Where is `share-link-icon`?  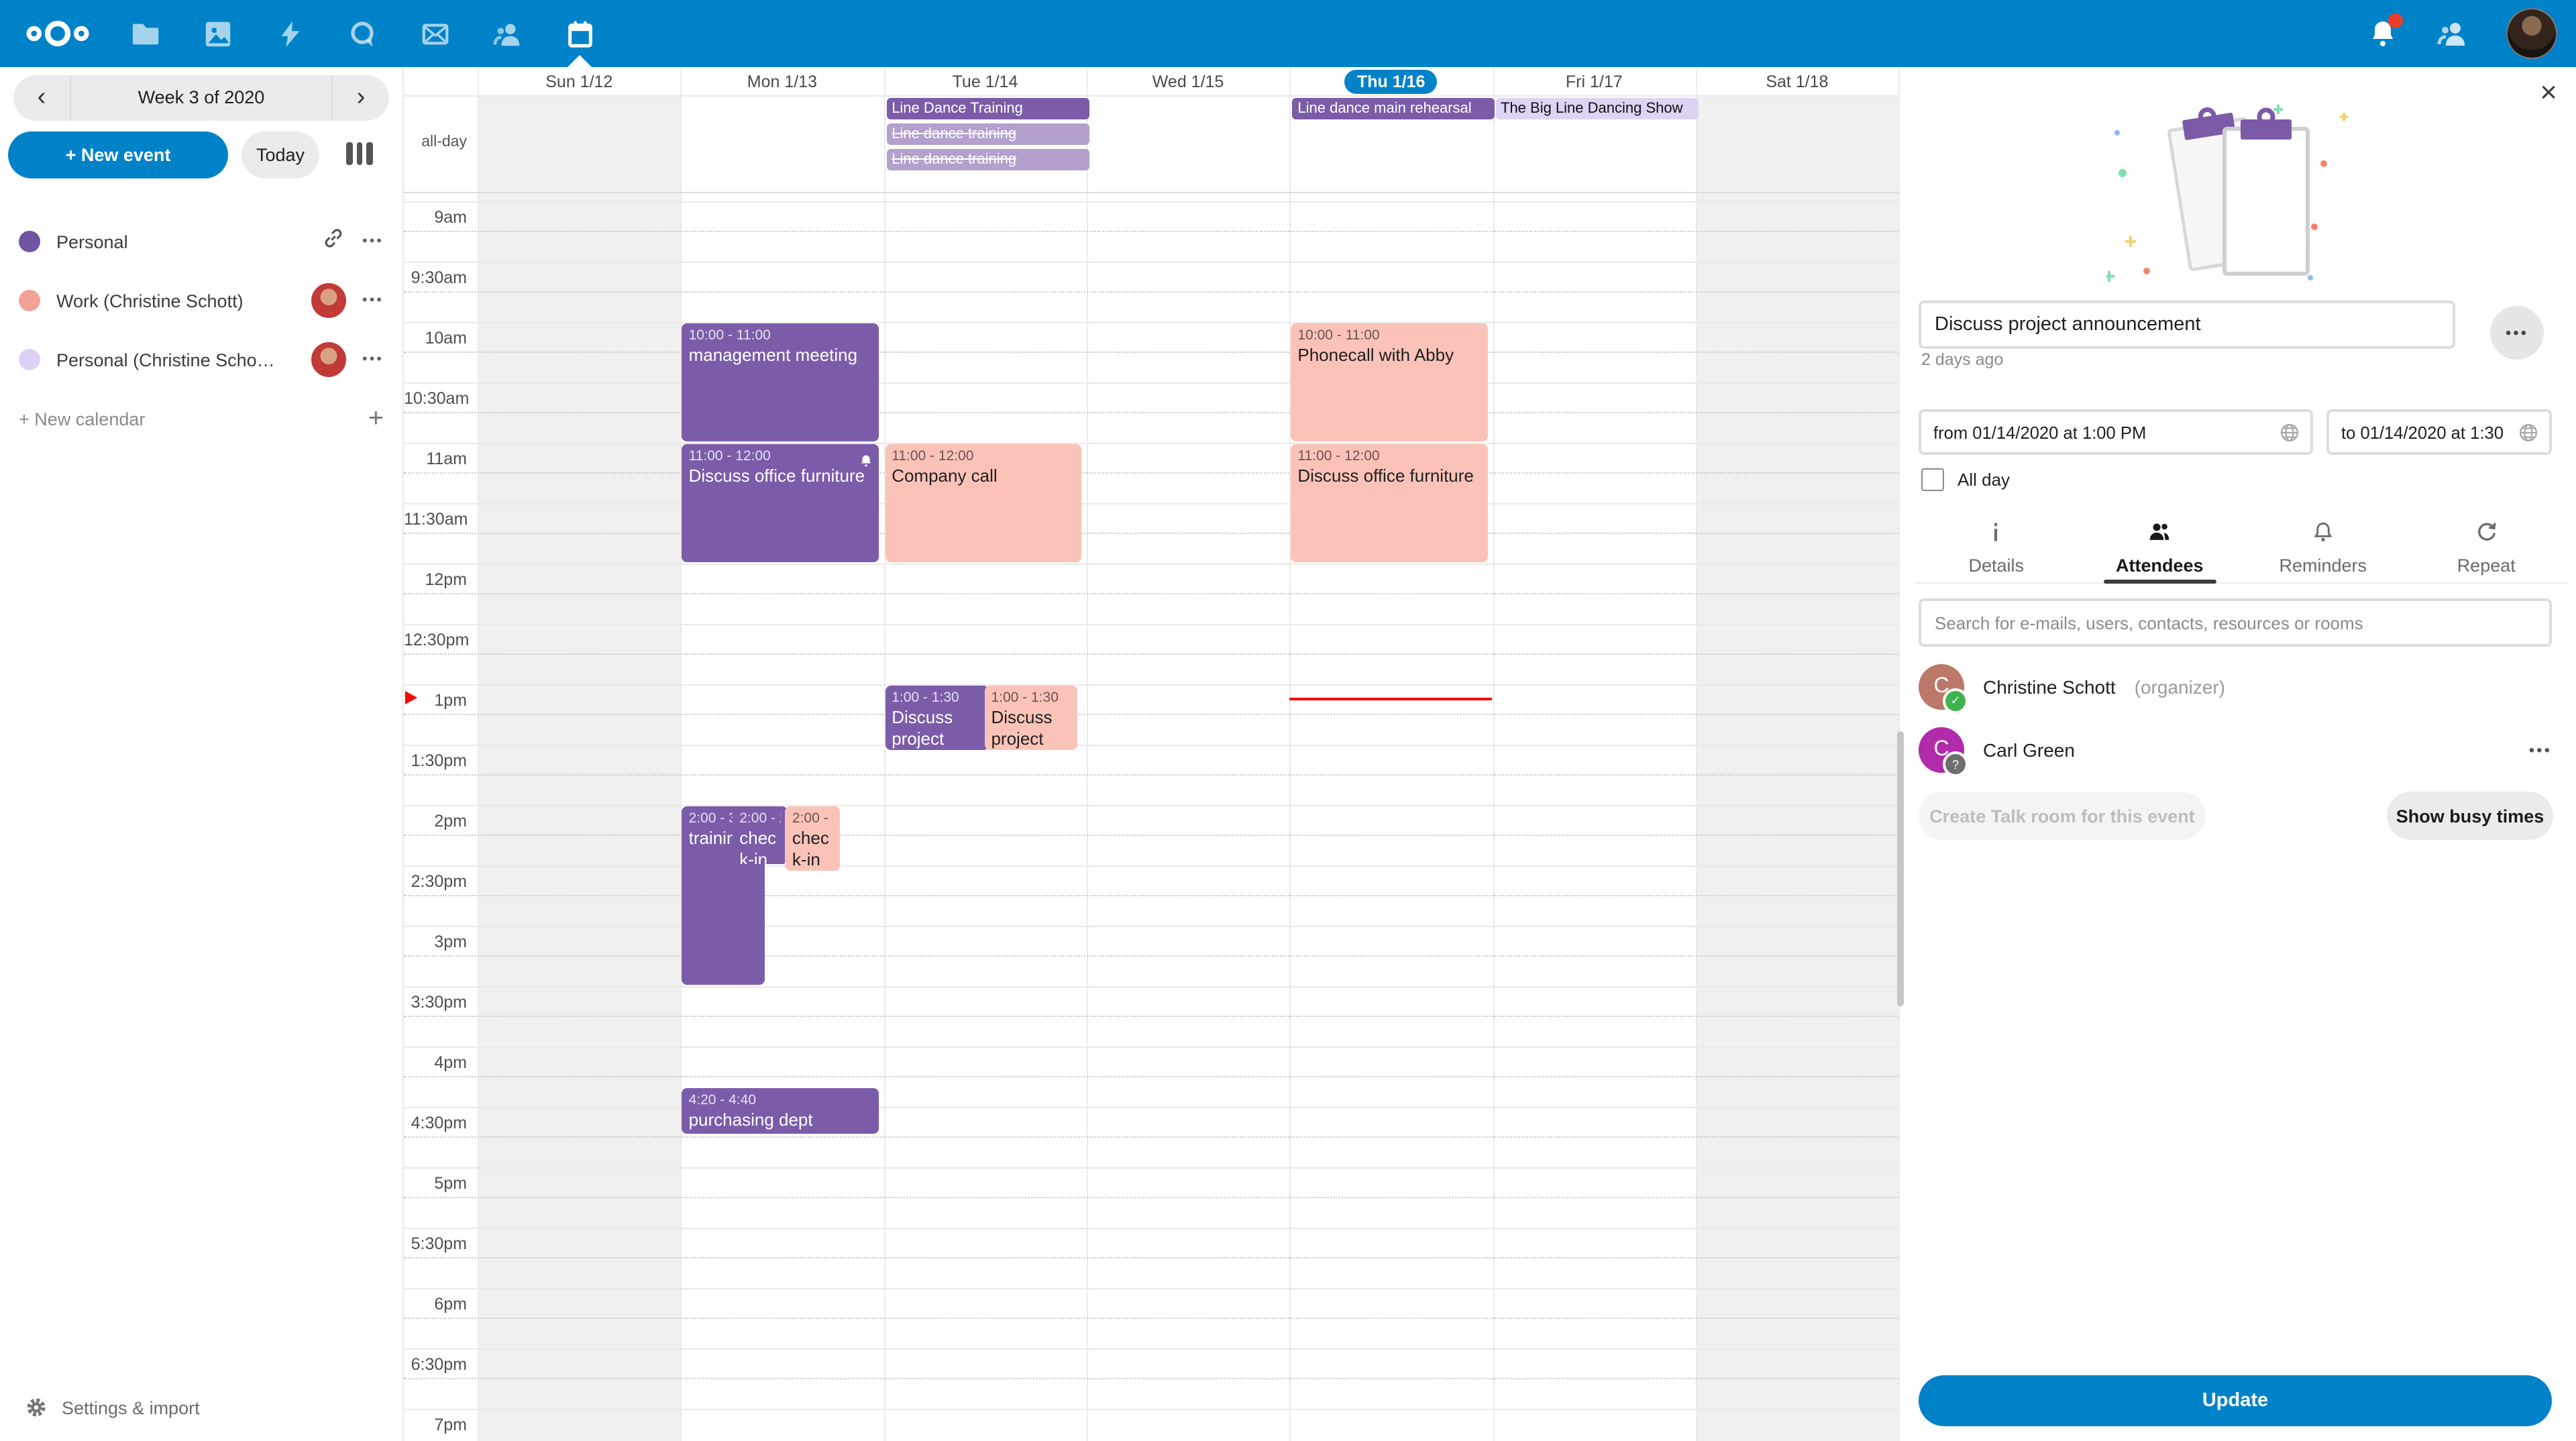
share-link-icon is located at coordinates (333, 241).